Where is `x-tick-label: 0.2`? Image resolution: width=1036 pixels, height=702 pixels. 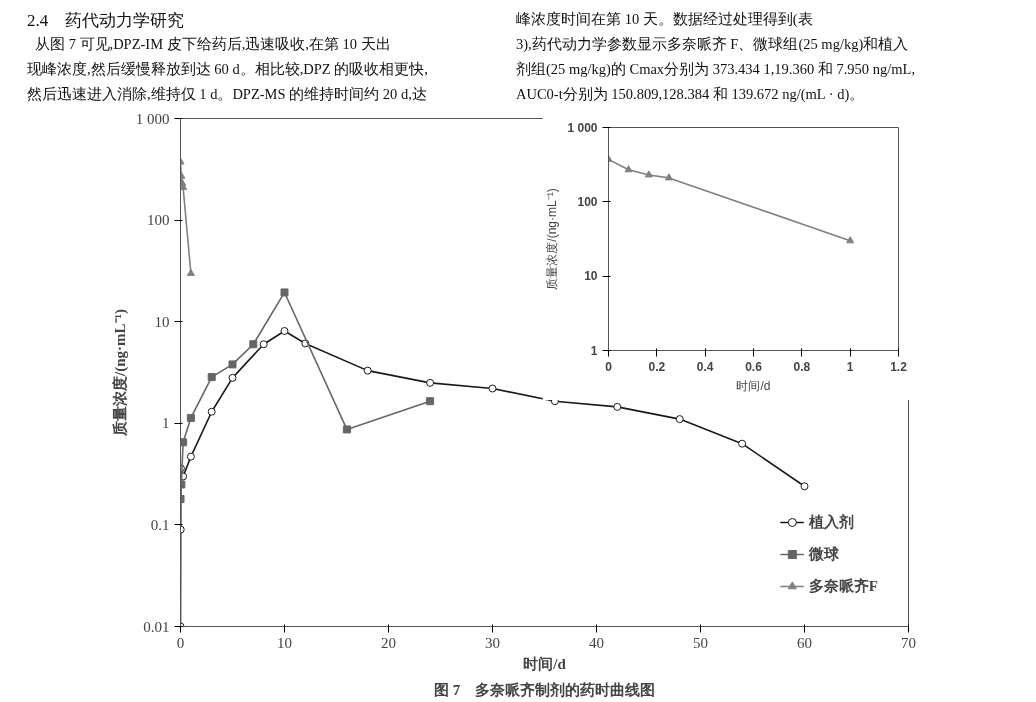 x-tick-label: 0.2 is located at coordinates (657, 366).